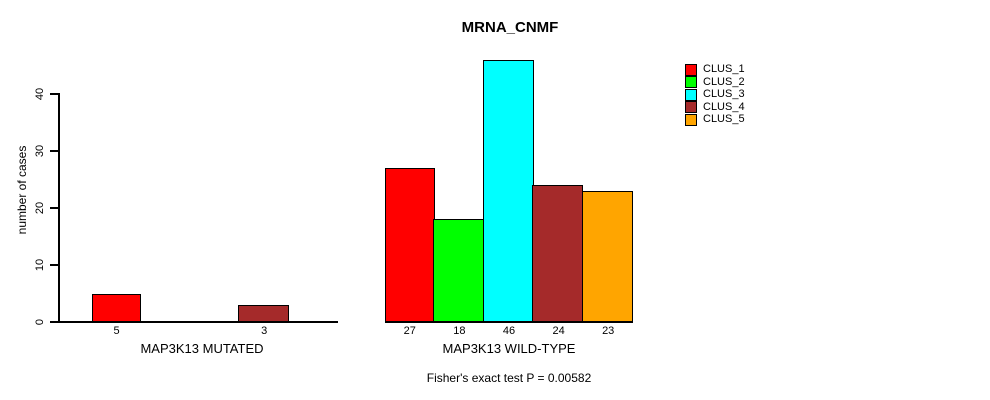 This screenshot has width=990, height=400. I want to click on legend: CLUS_1 CLUS_2 CLUS_3 CLUS_4 CLUS_5, so click(715, 94).